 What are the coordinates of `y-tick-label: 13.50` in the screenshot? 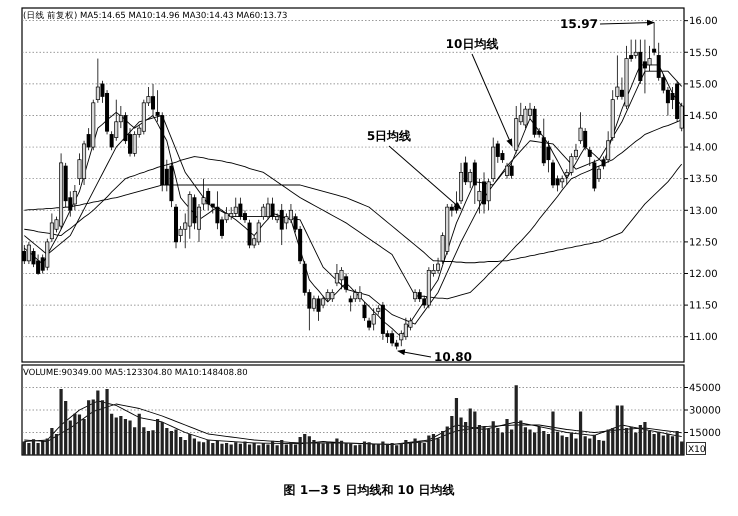 It's located at (703, 180).